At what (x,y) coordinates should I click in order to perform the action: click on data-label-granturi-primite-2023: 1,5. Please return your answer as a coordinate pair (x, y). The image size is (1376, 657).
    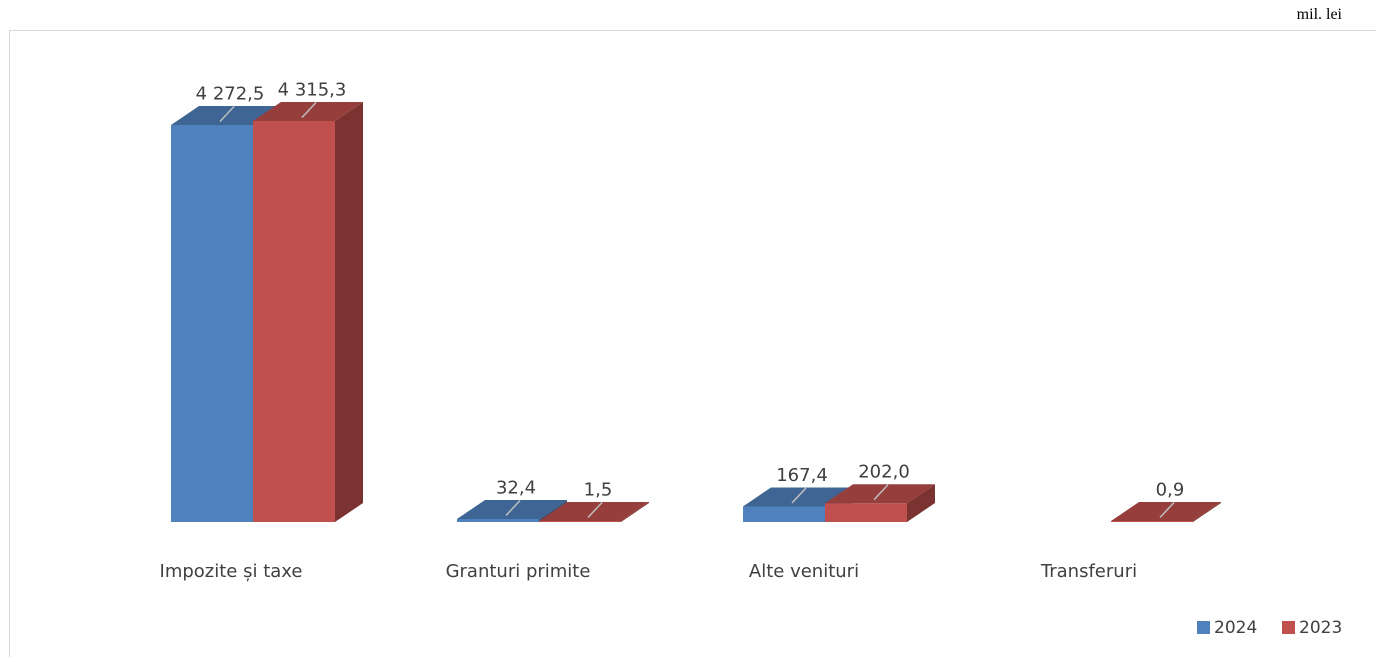
    Looking at the image, I should click on (598, 490).